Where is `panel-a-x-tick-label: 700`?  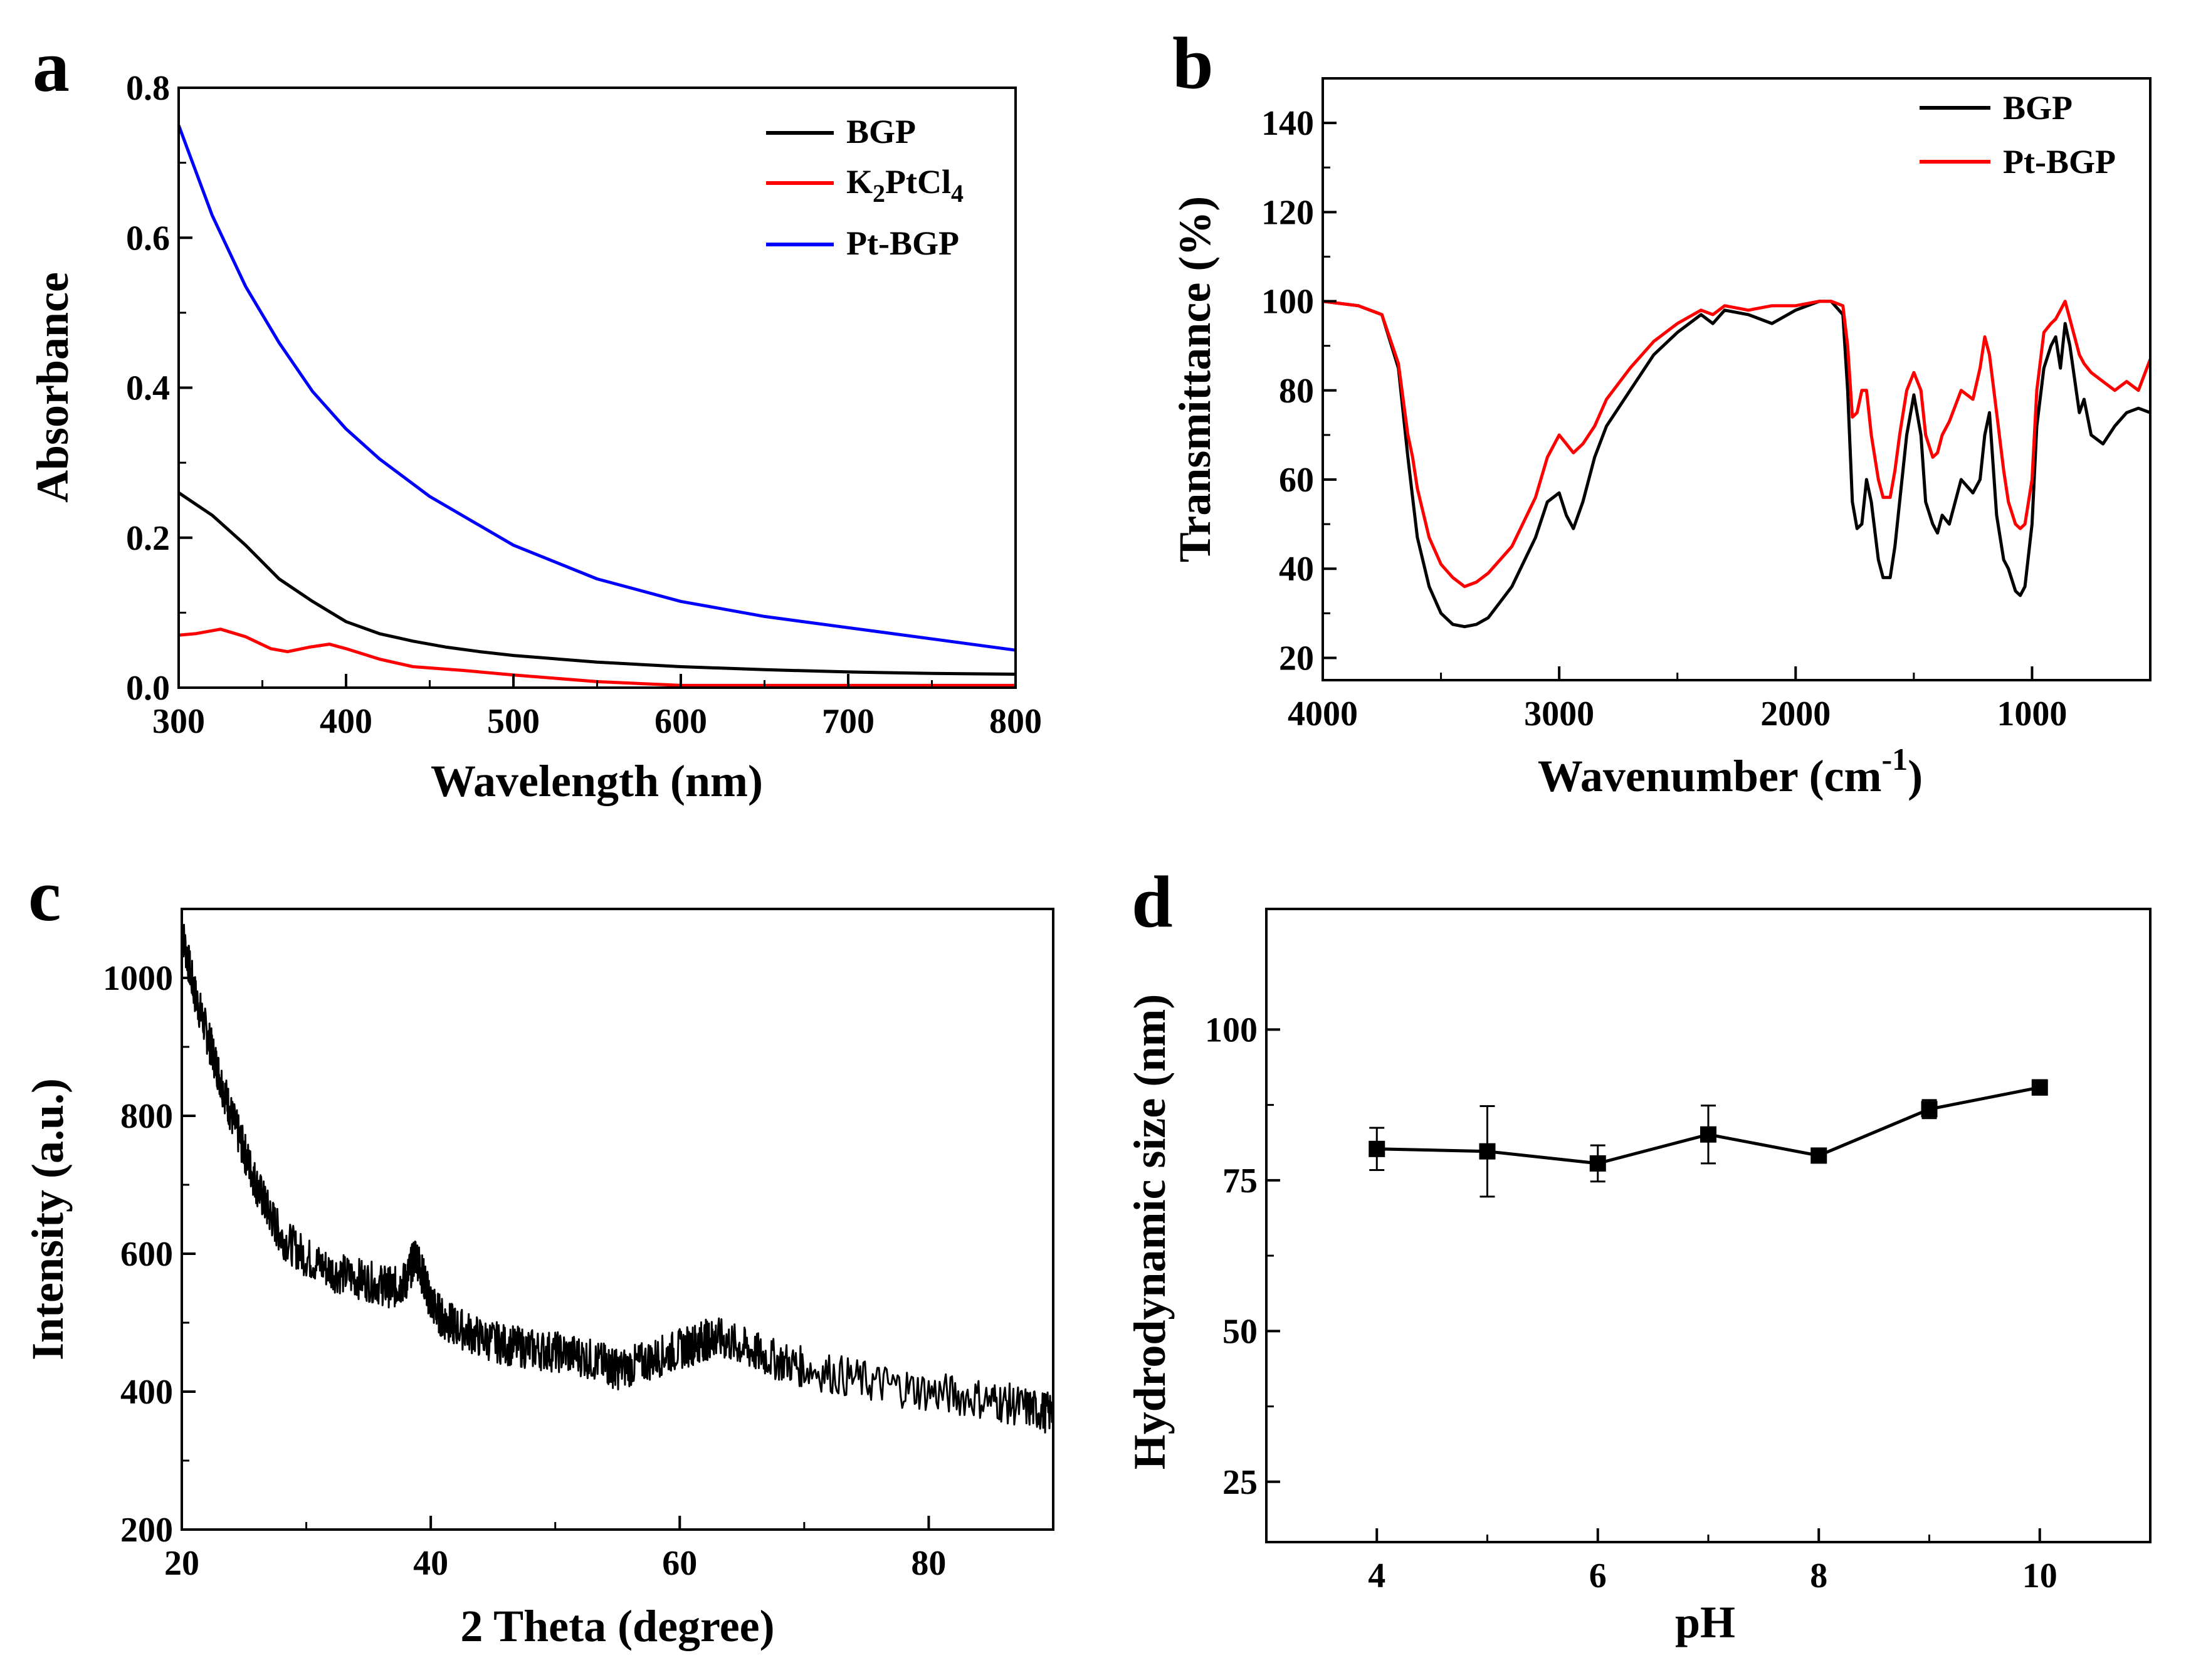 panel-a-x-tick-label: 700 is located at coordinates (849, 722).